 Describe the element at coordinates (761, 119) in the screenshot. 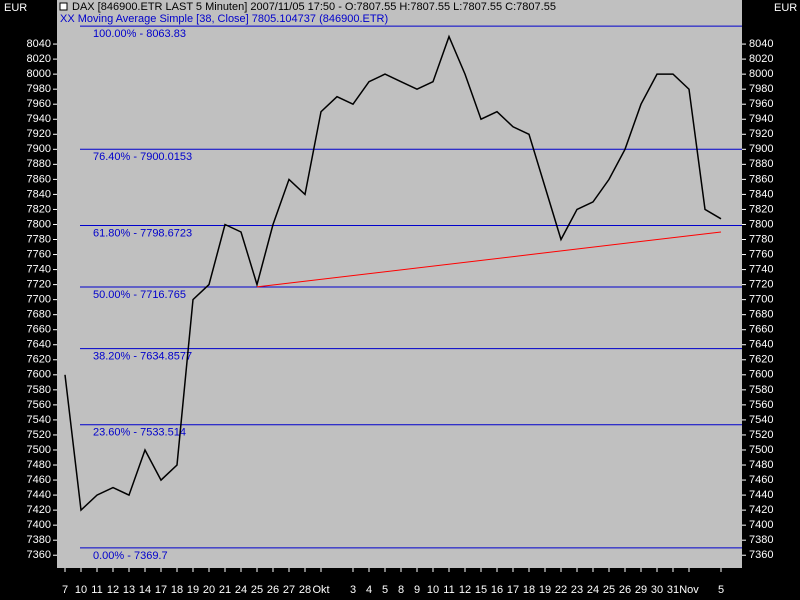

I see `y-tick-label-right: 7940` at that location.